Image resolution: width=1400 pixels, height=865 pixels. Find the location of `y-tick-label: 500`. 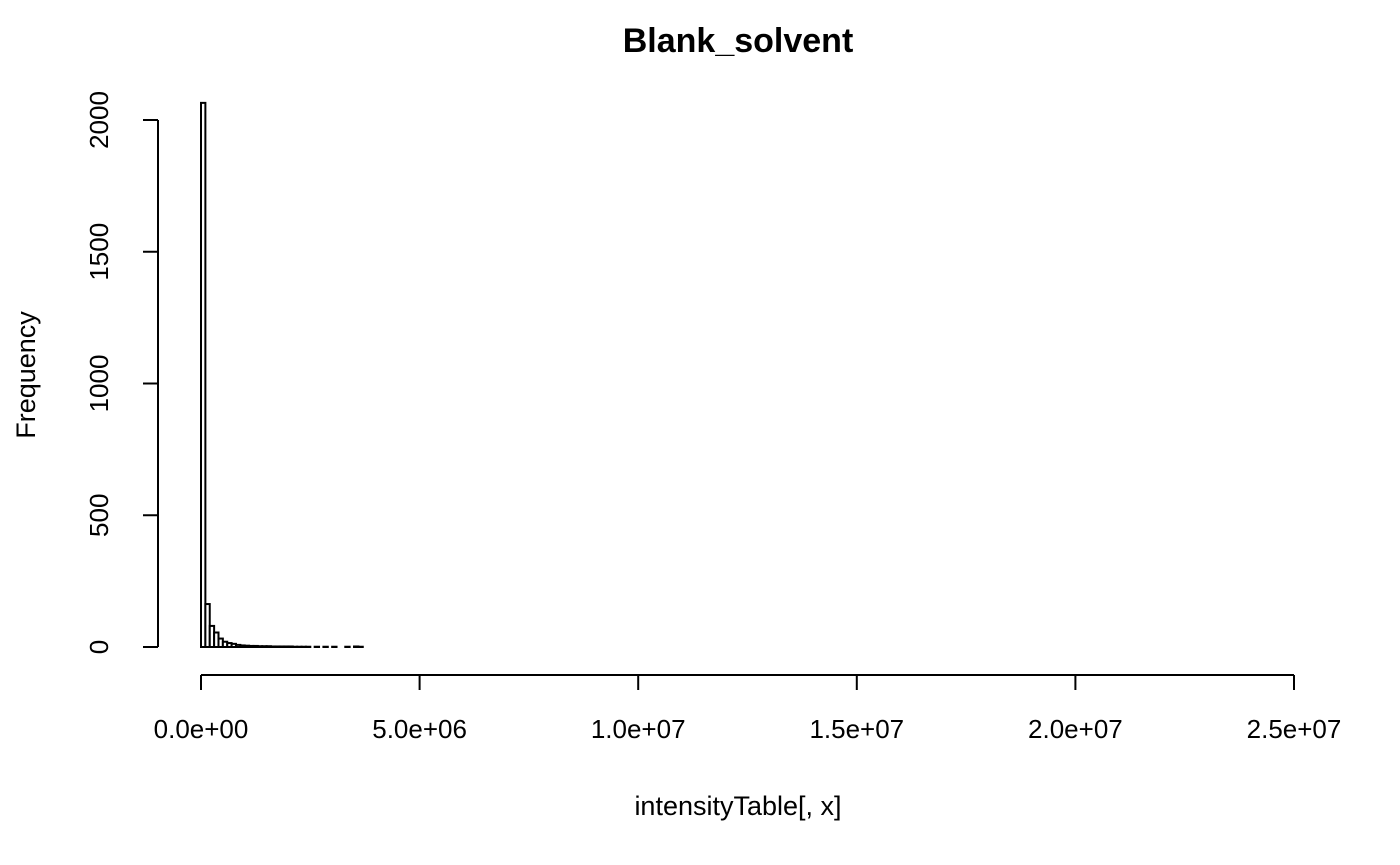

y-tick-label: 500 is located at coordinates (99, 515).